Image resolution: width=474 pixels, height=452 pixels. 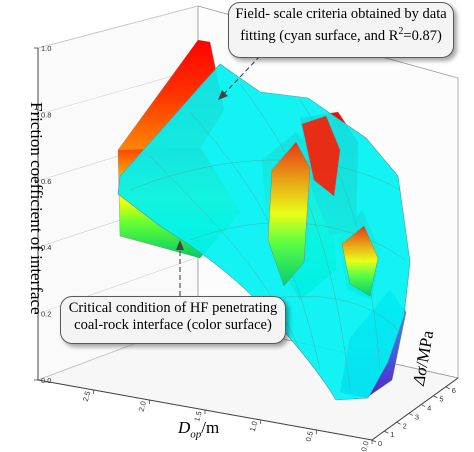 I want to click on overlay-red-peak, so click(x=321, y=156).